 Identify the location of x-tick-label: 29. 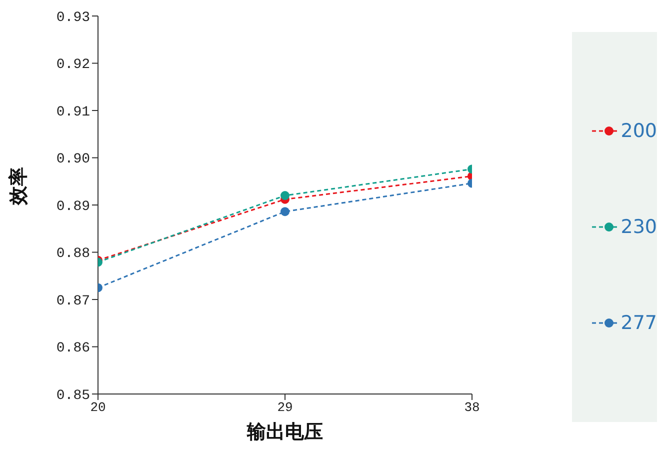
(285, 408).